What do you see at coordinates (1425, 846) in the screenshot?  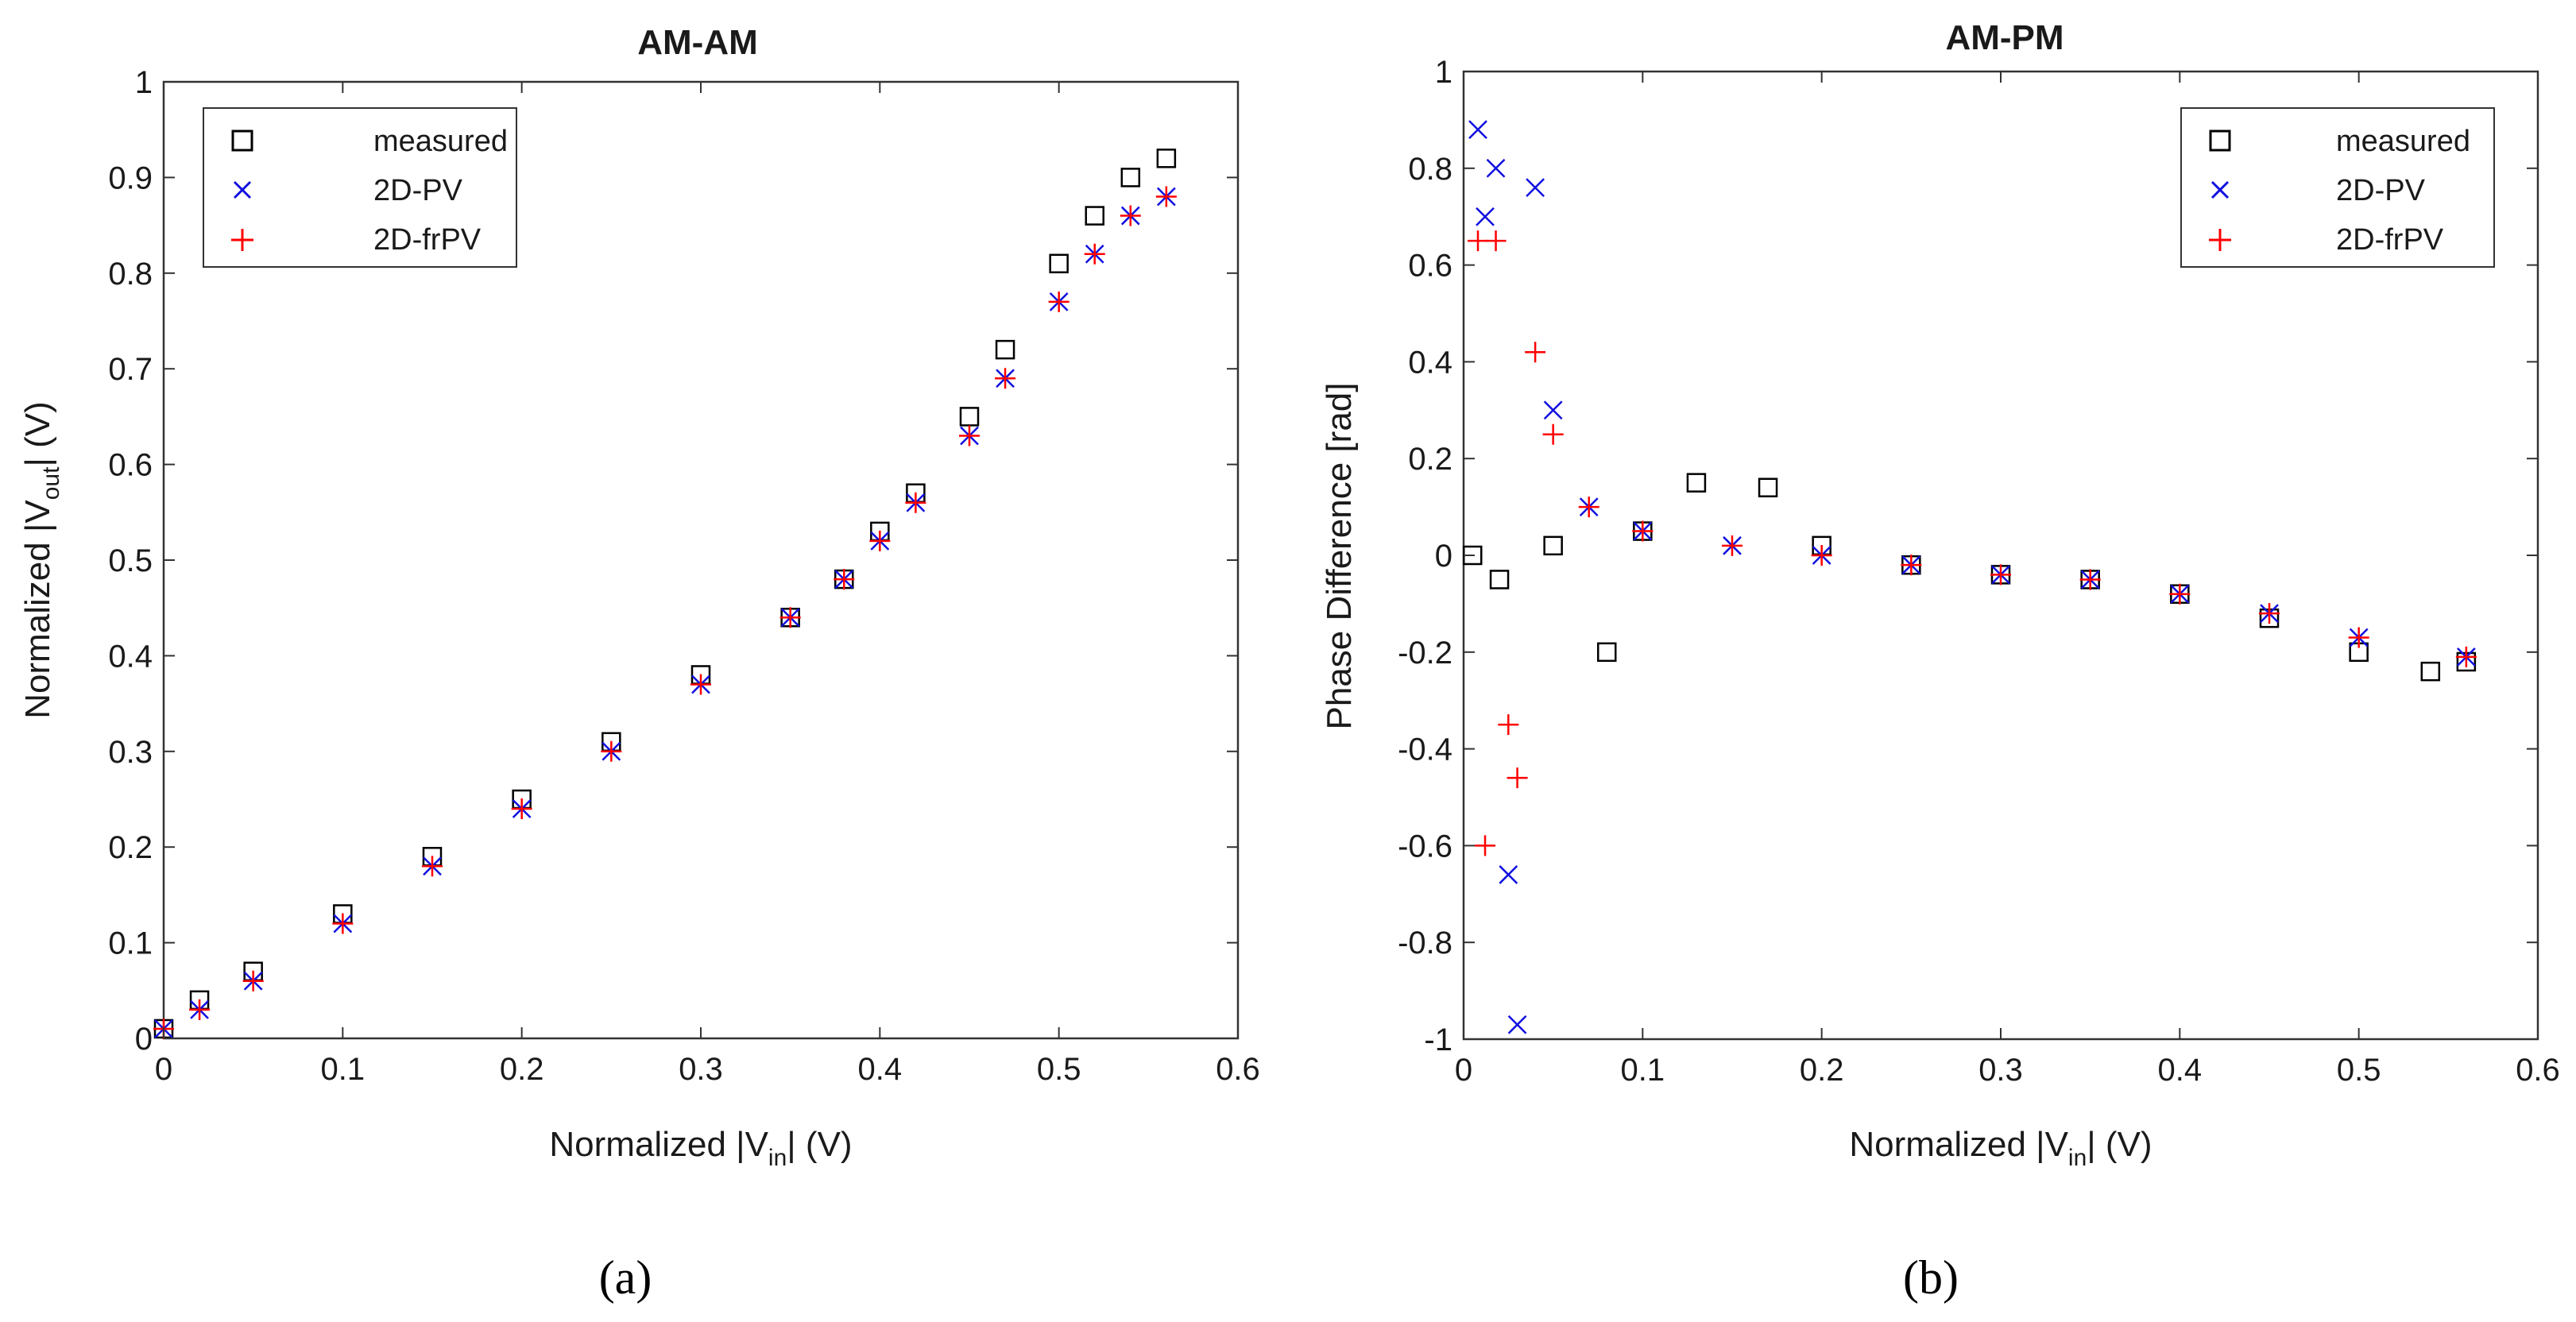 I see `y-tick-label: -0.6` at bounding box center [1425, 846].